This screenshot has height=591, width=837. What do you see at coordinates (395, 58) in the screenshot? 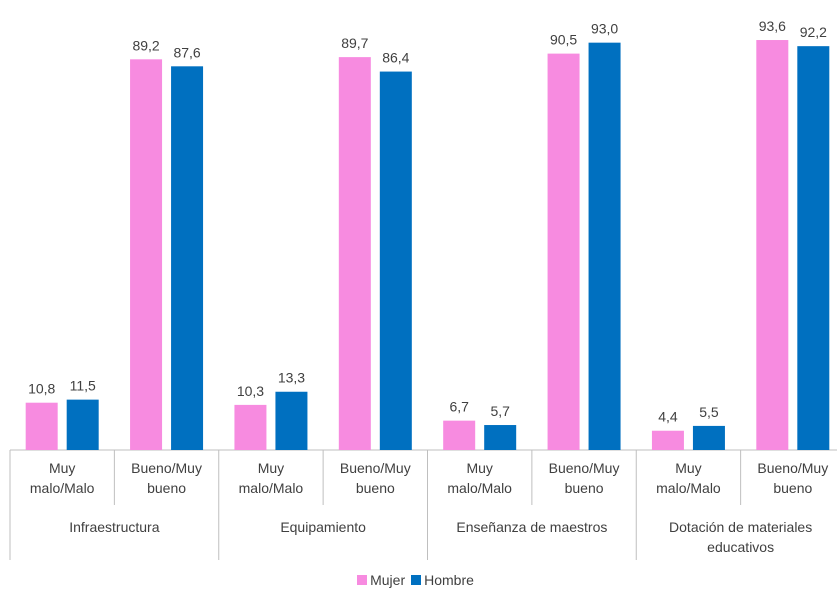
I see `data-label: 86,4` at bounding box center [395, 58].